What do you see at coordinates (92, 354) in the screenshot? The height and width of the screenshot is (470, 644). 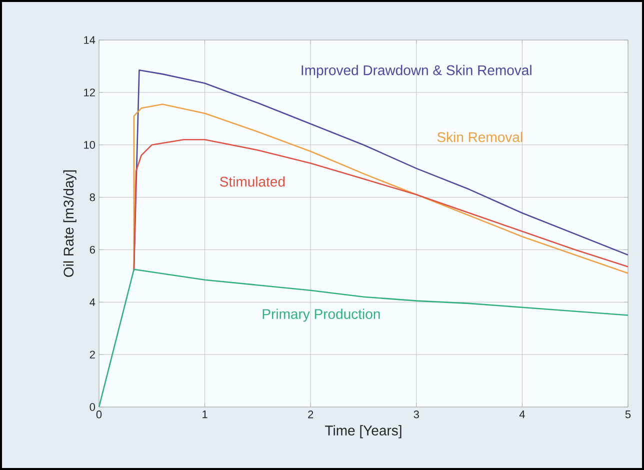 I see `y-tick-label: 2` at bounding box center [92, 354].